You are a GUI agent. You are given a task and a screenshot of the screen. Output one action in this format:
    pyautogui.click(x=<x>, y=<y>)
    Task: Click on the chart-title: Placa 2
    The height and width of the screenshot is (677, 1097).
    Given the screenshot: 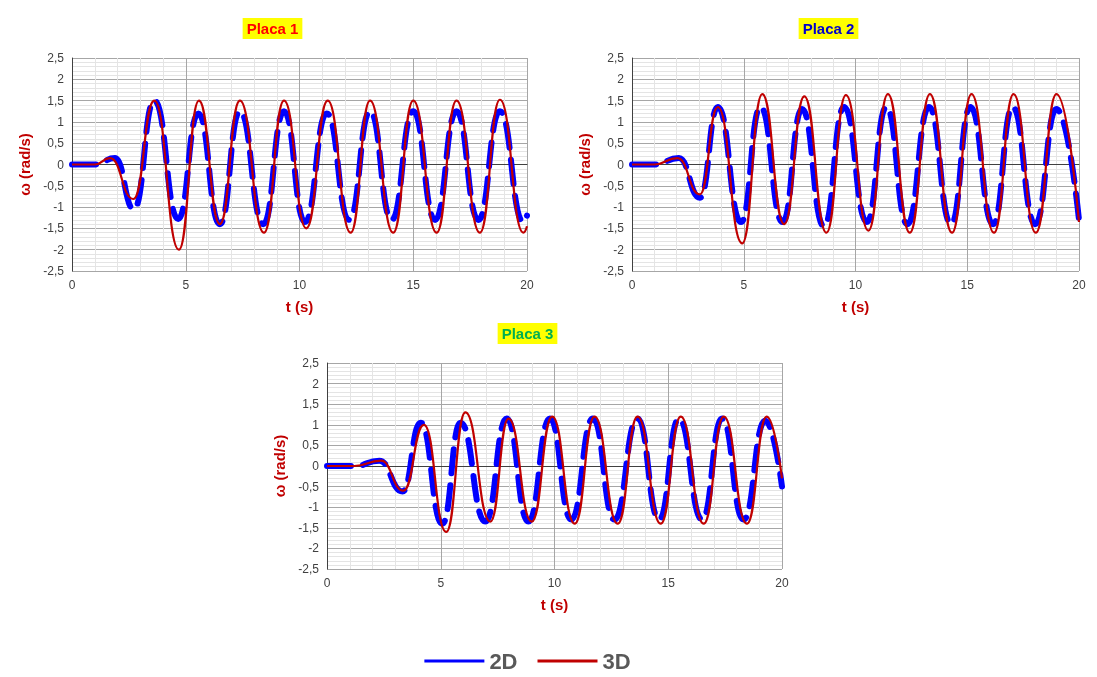 What is the action you would take?
    pyautogui.click(x=828, y=28)
    